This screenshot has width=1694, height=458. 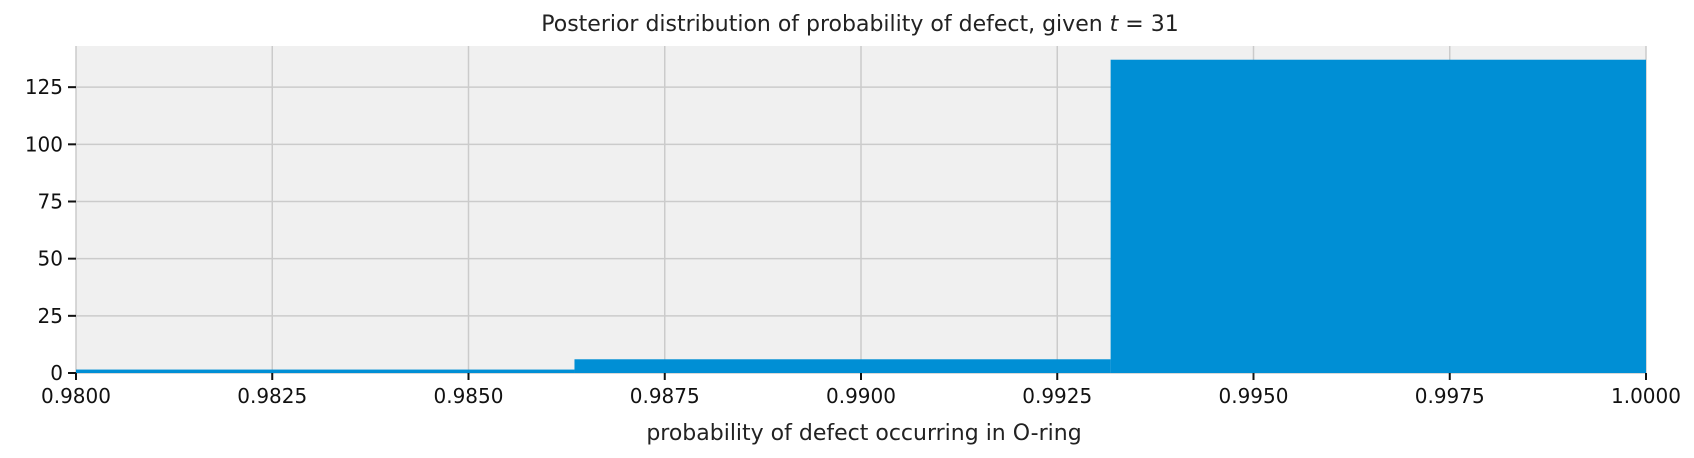 What do you see at coordinates (469, 396) in the screenshot?
I see `x-tick-label: 0.9850` at bounding box center [469, 396].